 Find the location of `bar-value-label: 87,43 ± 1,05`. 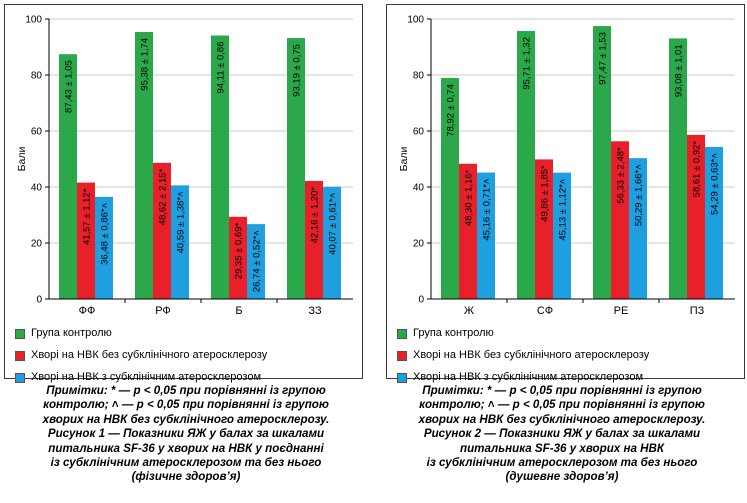

bar-value-label: 87,43 ± 1,05 is located at coordinates (69, 86).